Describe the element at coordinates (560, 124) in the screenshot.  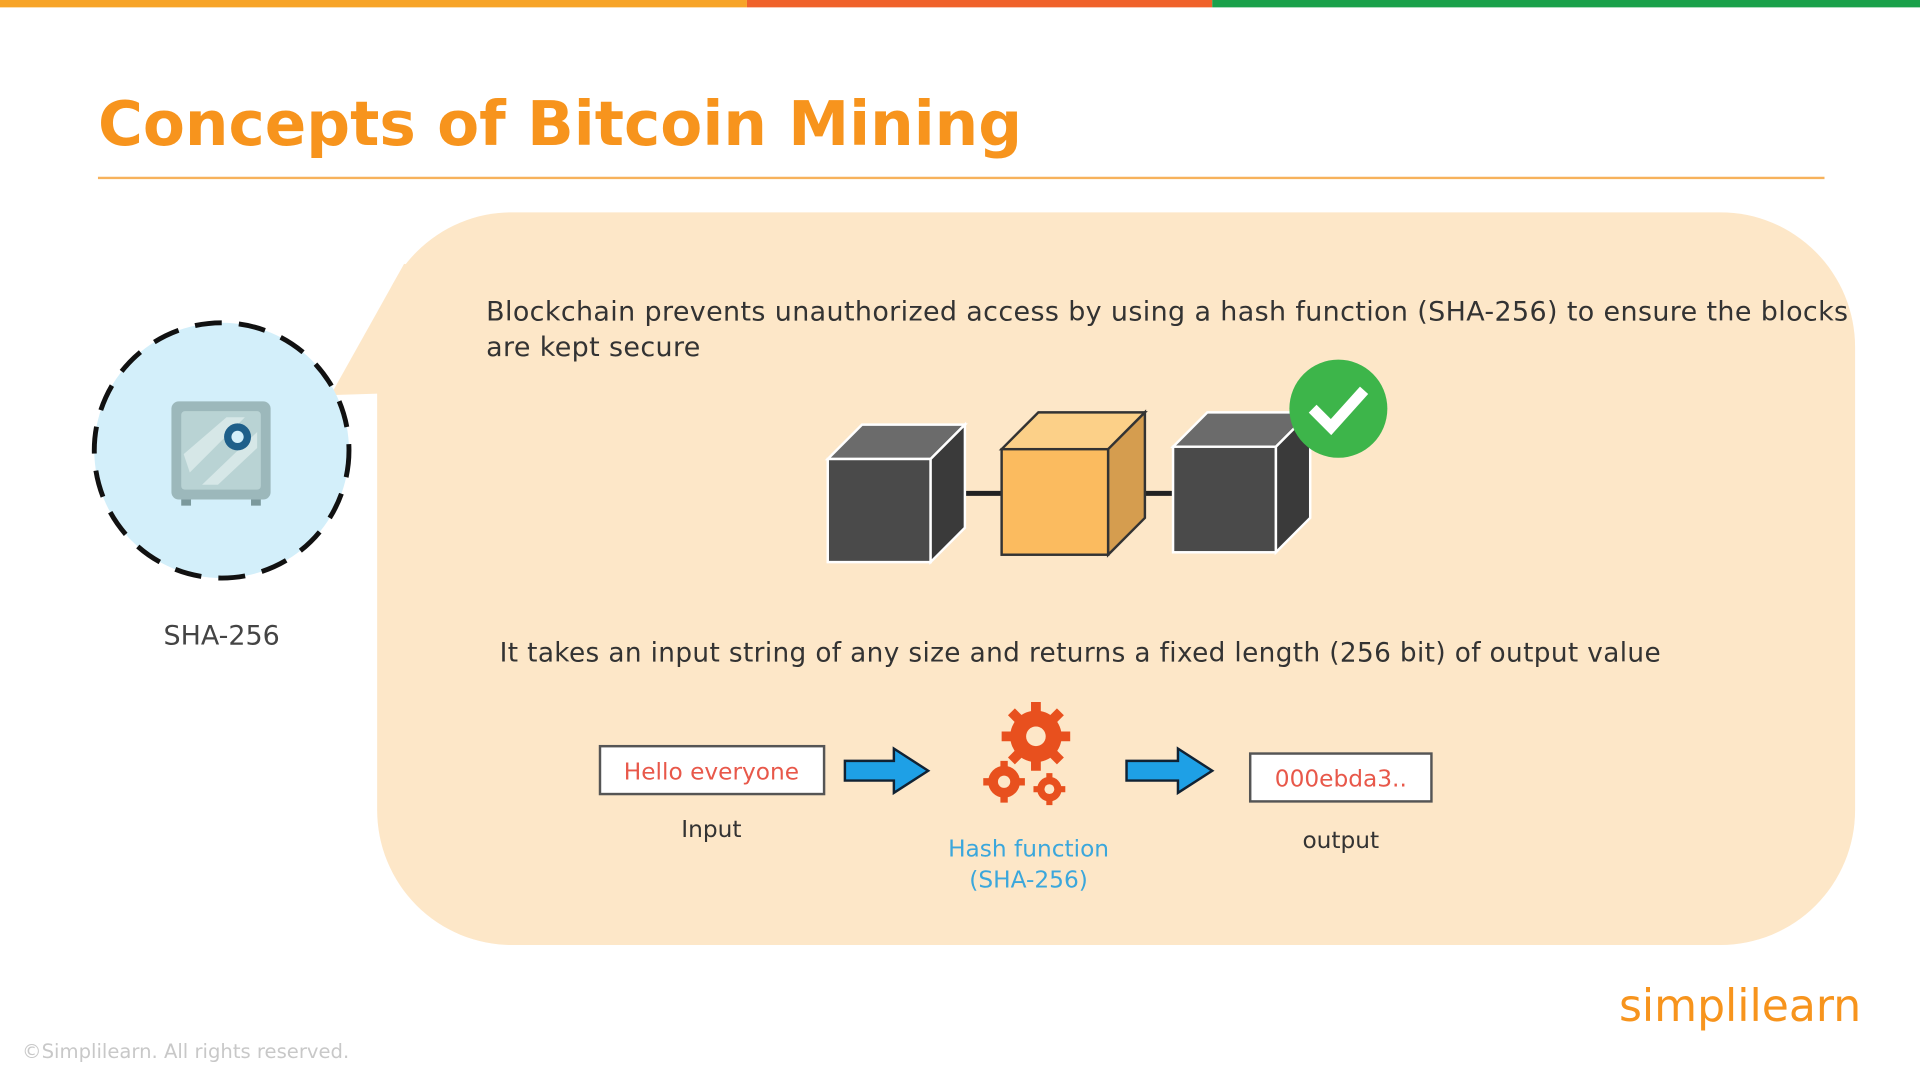
I see `title: Concepts of Bitcoin Mining` at that location.